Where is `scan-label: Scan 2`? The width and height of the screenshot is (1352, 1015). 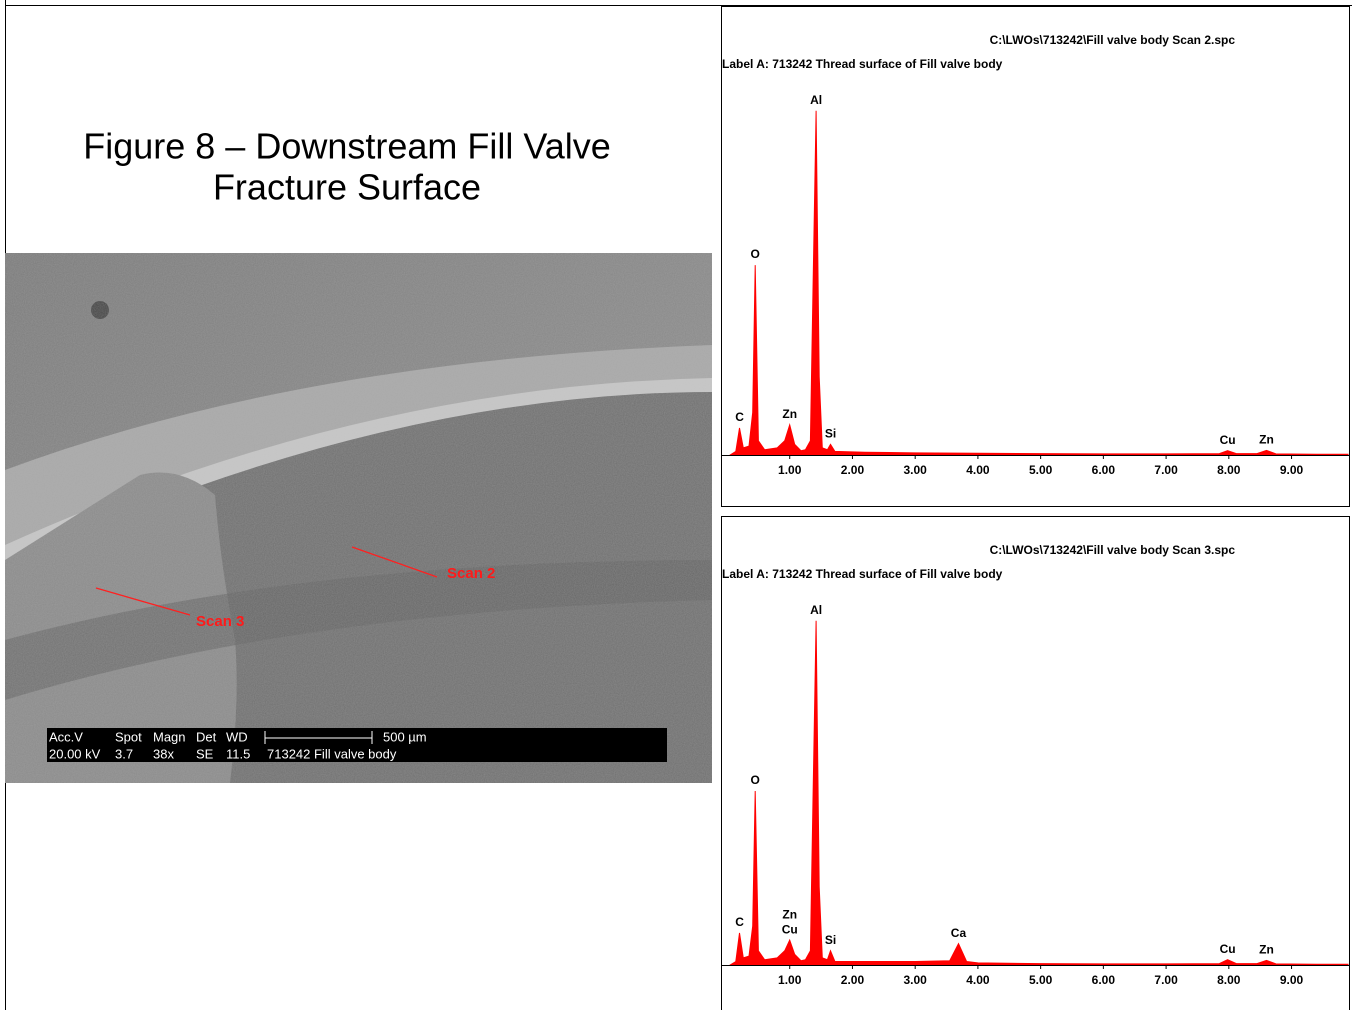 scan-label: Scan 2 is located at coordinates (471, 573).